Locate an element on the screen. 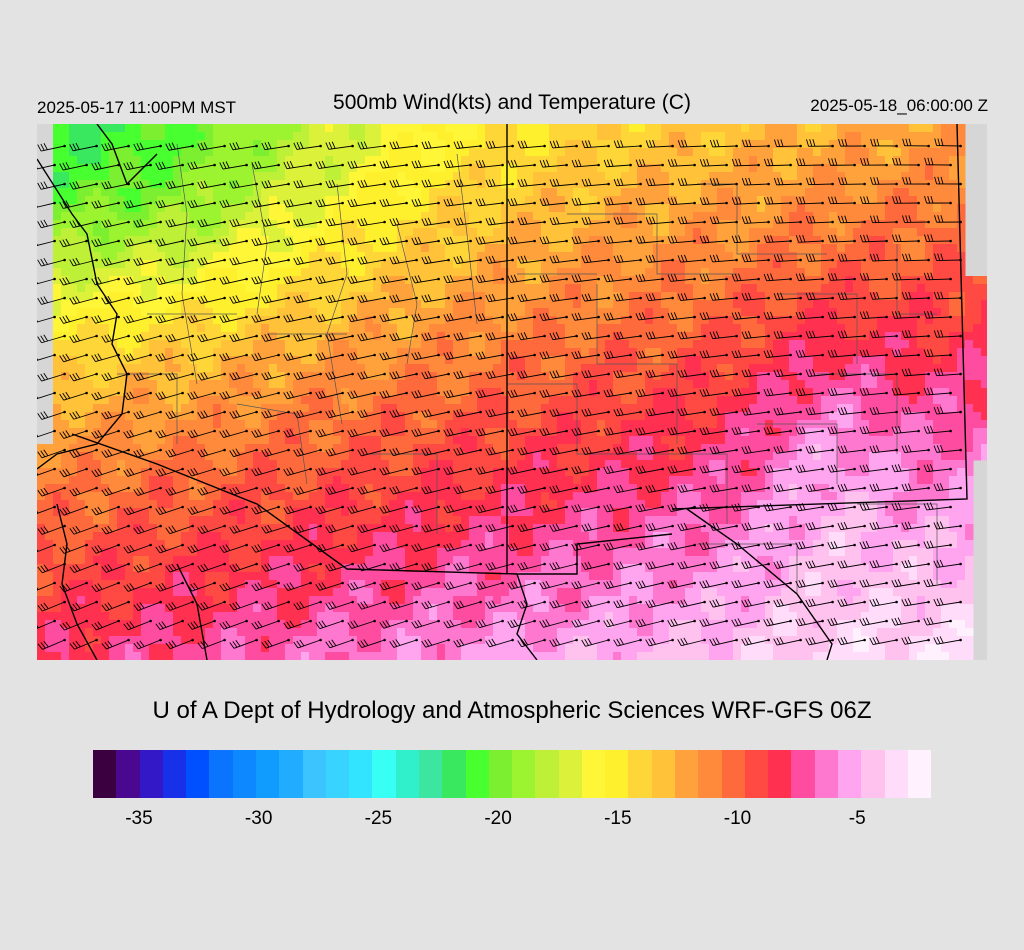 The width and height of the screenshot is (1024, 950). state-boundary is located at coordinates (527, 616).